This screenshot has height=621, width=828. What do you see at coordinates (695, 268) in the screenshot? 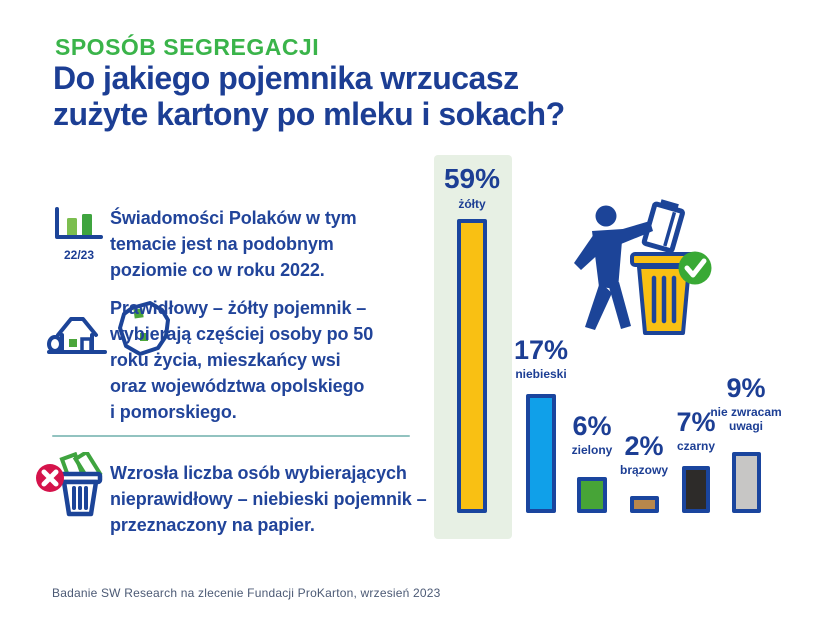
I see `checkmark-icon` at bounding box center [695, 268].